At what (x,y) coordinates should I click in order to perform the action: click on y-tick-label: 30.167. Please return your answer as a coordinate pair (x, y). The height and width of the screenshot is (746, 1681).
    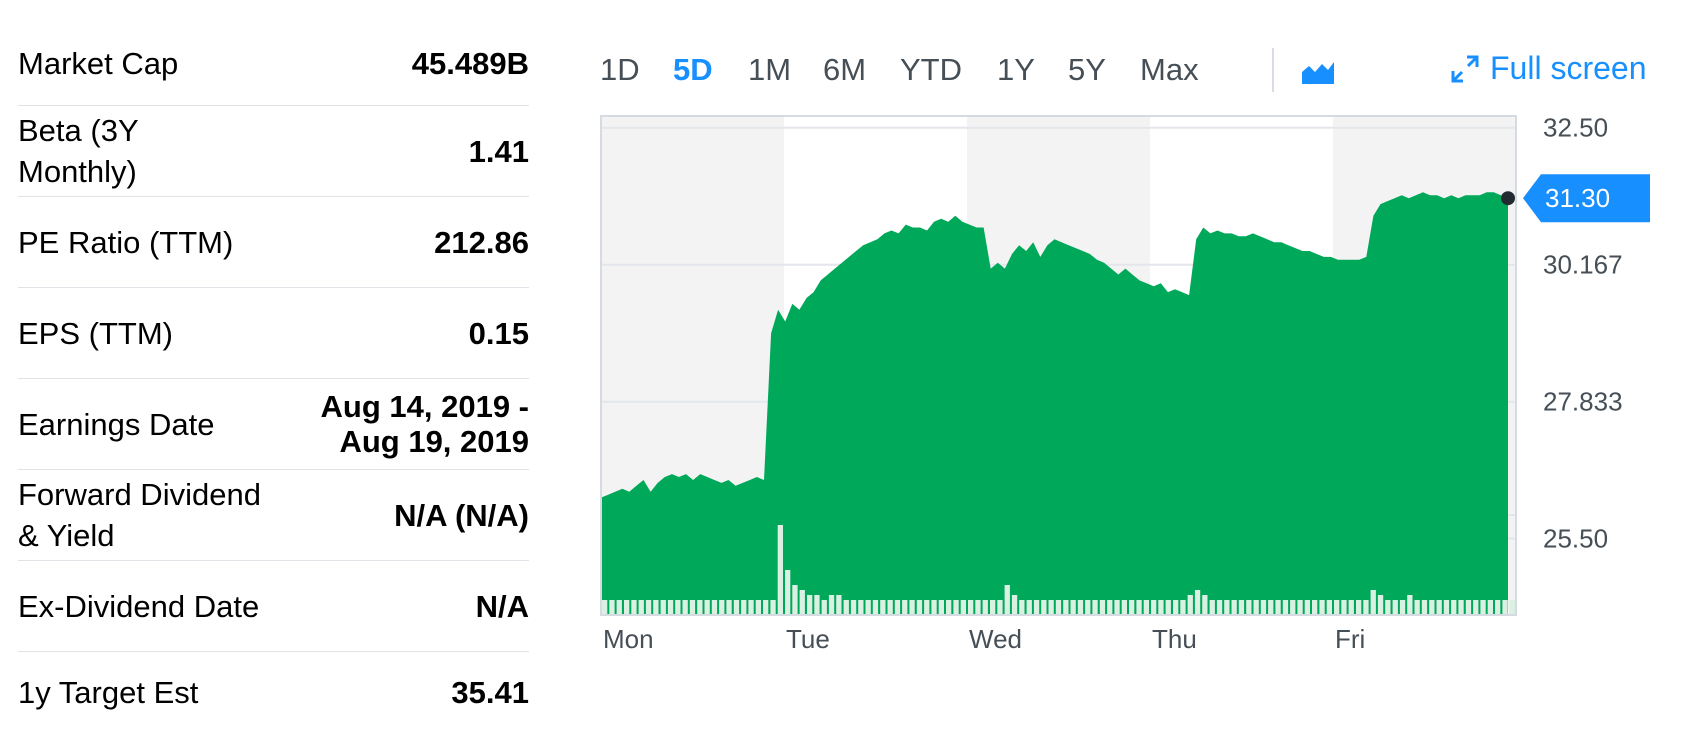
    Looking at the image, I should click on (1583, 265).